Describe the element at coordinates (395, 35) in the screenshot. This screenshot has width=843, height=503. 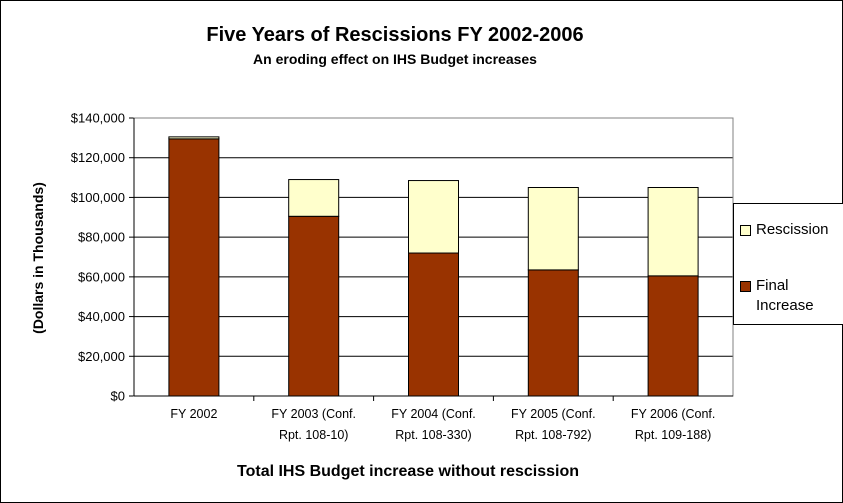
I see `chart-title: Five Years of Rescissions FY 2002-2006` at that location.